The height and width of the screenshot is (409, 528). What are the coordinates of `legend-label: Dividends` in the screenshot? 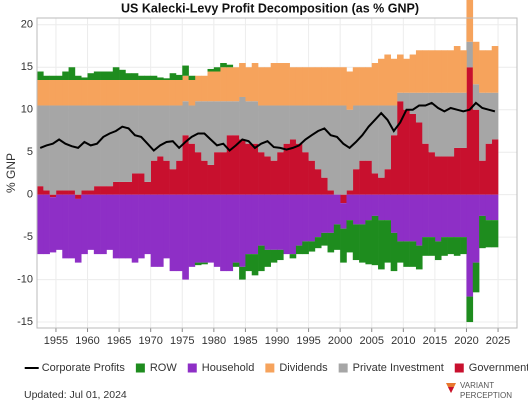 It's located at (303, 368).